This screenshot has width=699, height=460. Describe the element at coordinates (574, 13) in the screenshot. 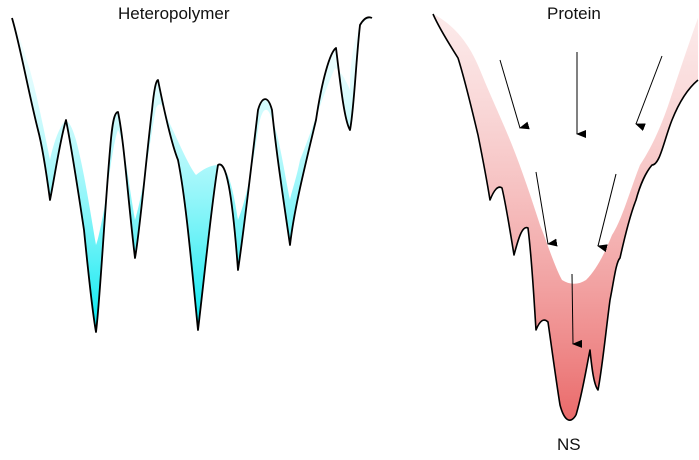

I see `protein-title: Protein` at that location.